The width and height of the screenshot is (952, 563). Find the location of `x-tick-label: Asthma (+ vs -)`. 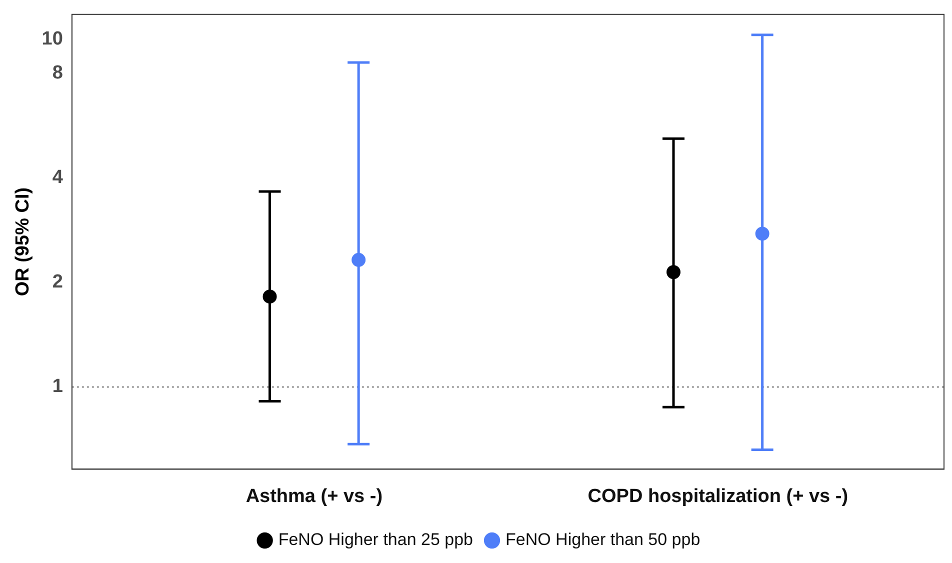

x-tick-label: Asthma (+ vs -) is located at coordinates (314, 496).